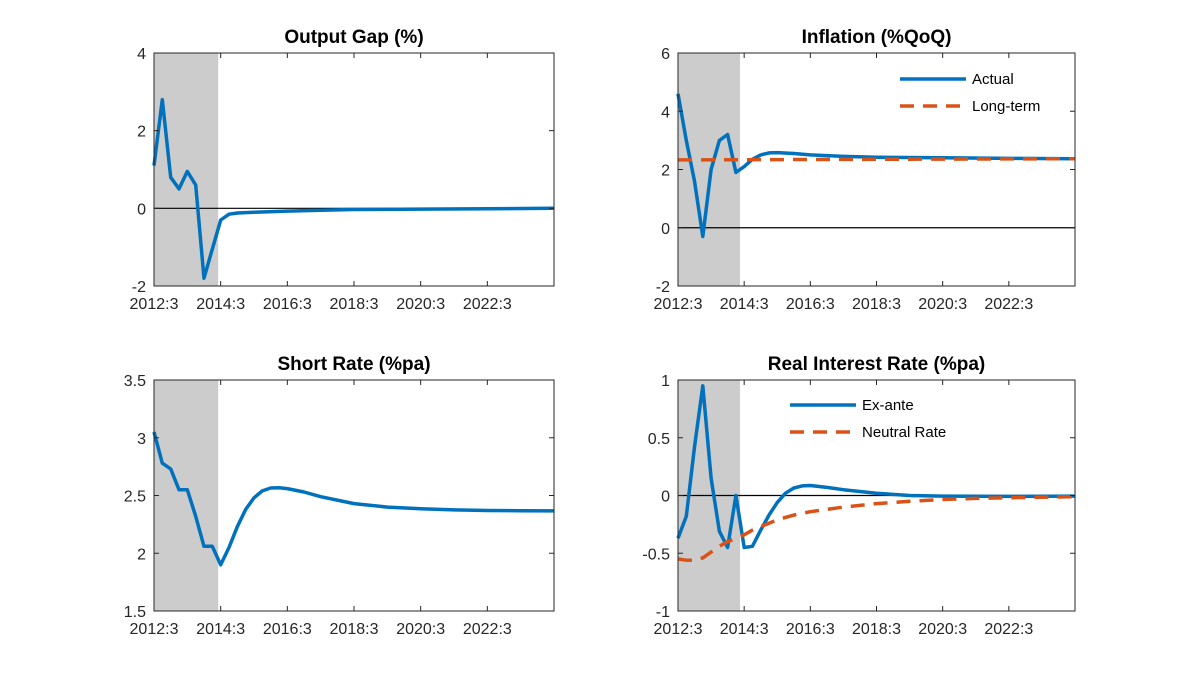 This screenshot has width=1187, height=688. Describe the element at coordinates (135, 497) in the screenshot. I see `y-tick-label: 2.5` at that location.